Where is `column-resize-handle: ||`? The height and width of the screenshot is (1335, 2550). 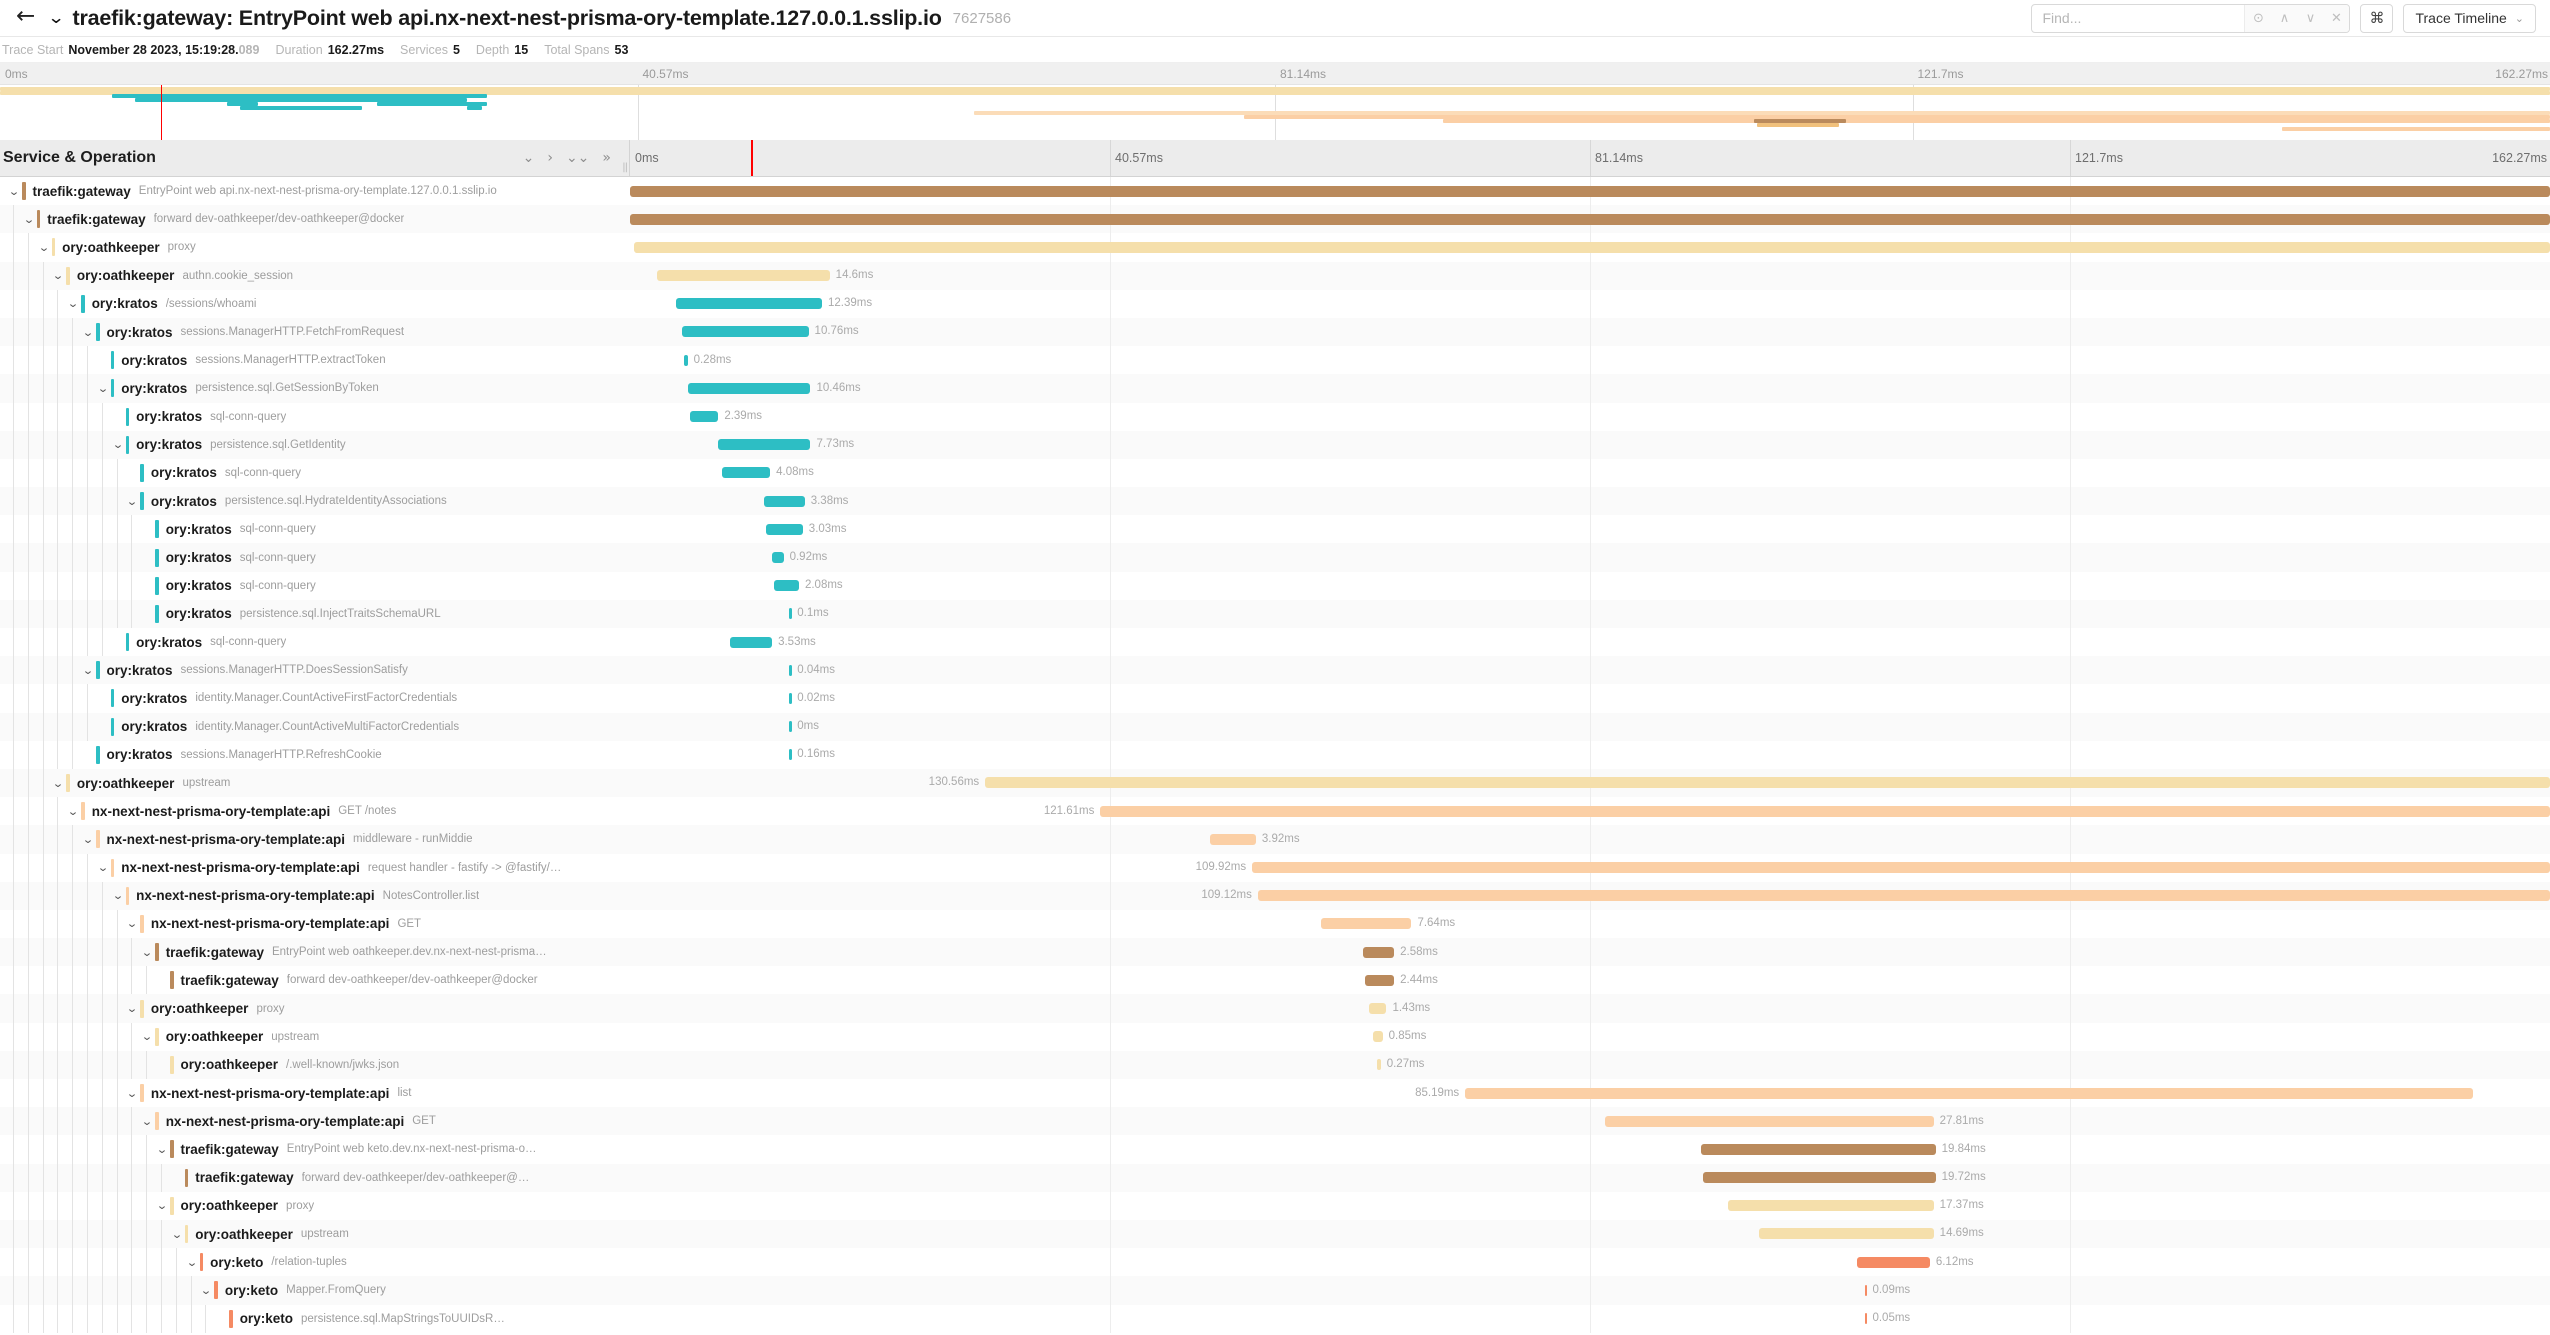
column-resize-handle: || is located at coordinates (625, 167).